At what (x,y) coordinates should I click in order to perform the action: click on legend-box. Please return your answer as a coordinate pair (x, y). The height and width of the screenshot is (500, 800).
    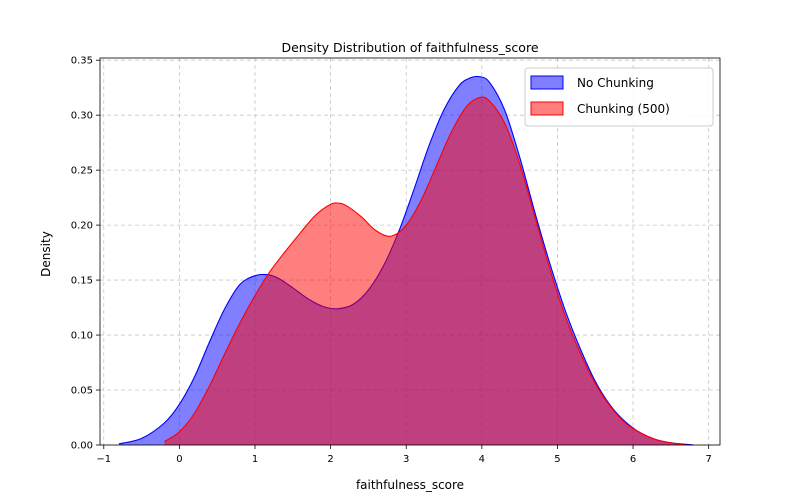
    Looking at the image, I should click on (619, 97).